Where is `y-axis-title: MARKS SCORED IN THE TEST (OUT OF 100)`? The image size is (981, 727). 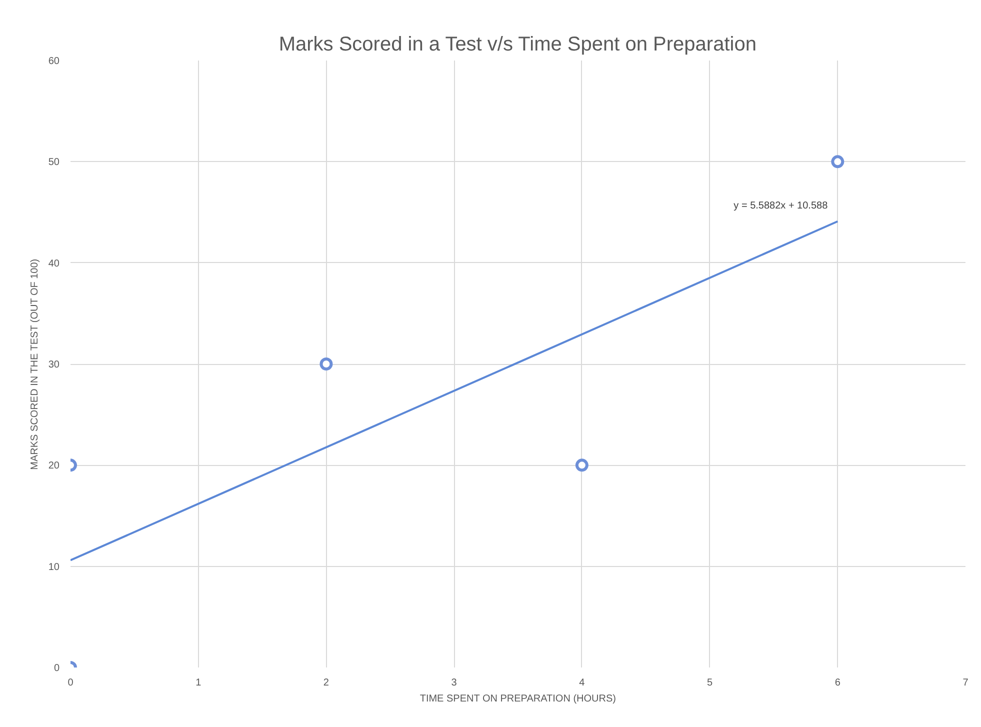
y-axis-title: MARKS SCORED IN THE TEST (OUT OF 100) is located at coordinates (34, 364).